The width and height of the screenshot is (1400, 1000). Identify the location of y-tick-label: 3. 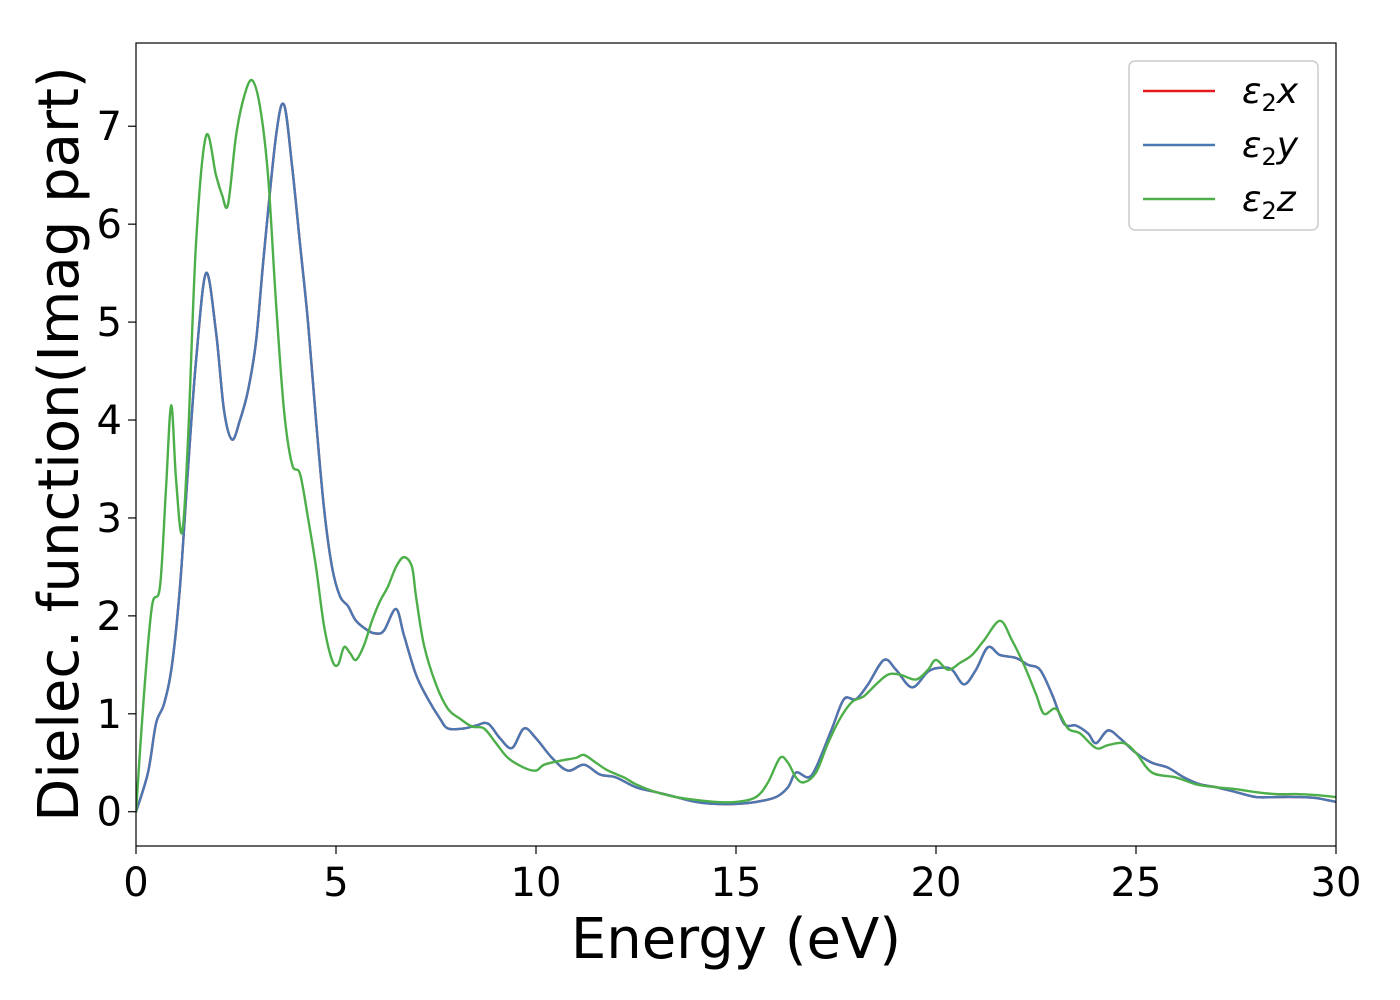
(109, 519).